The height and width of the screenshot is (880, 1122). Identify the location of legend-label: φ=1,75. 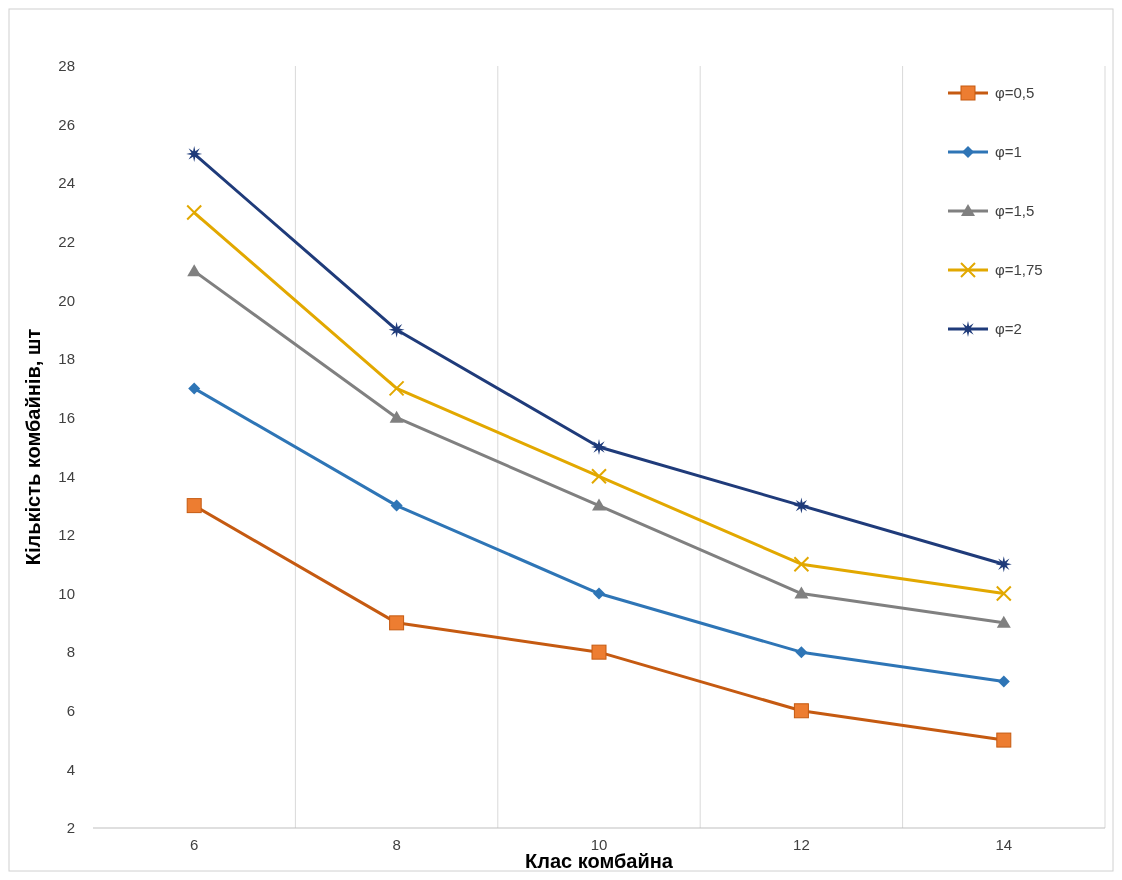
(1019, 270).